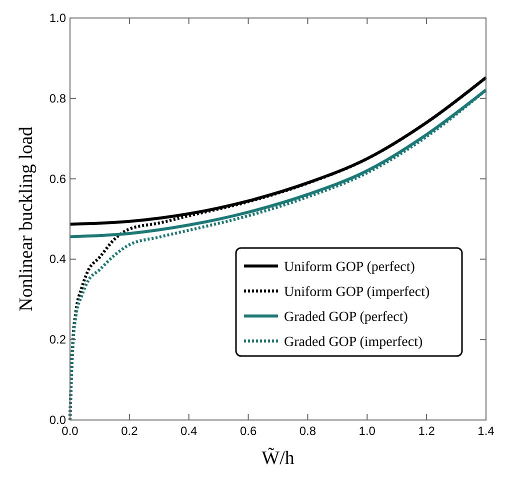  What do you see at coordinates (57, 259) in the screenshot?
I see `y-tick-label: 0.4` at bounding box center [57, 259].